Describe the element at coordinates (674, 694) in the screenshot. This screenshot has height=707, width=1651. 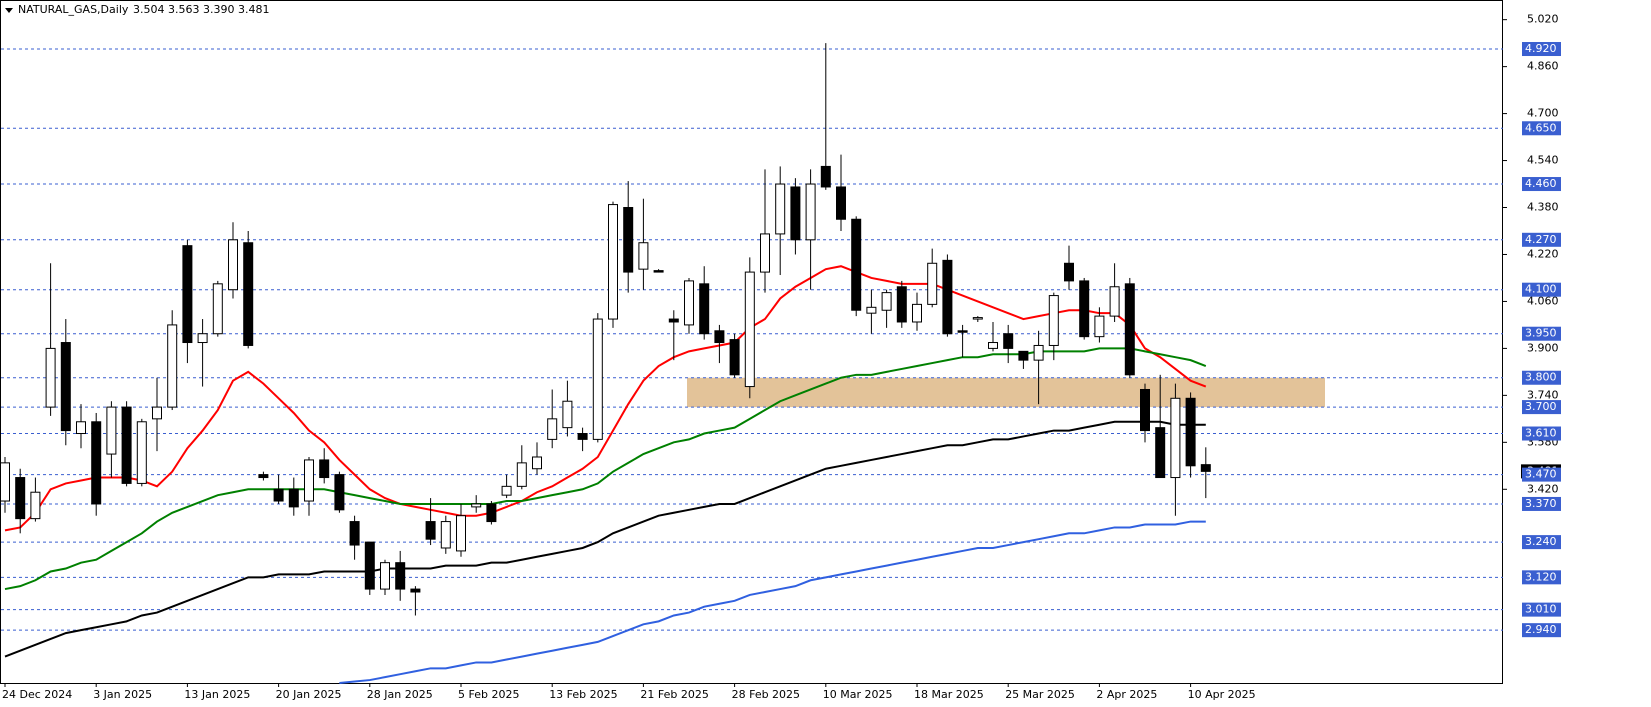
I see `x-tick-label: 21 Feb 2025` at that location.